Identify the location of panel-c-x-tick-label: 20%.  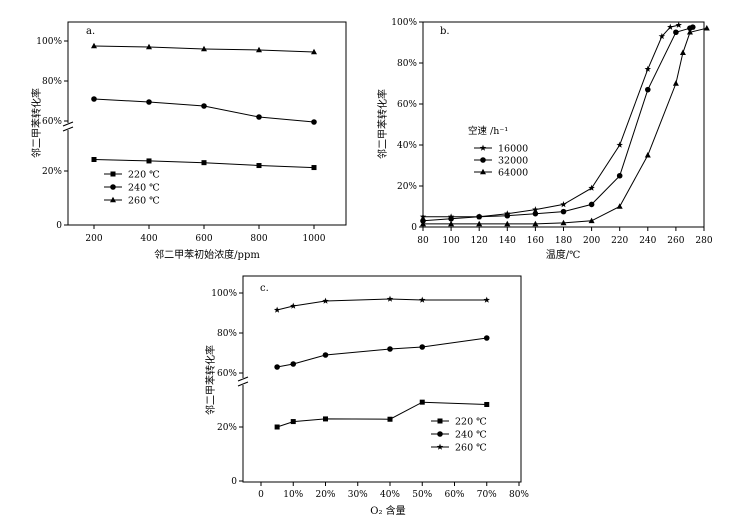
(325, 495).